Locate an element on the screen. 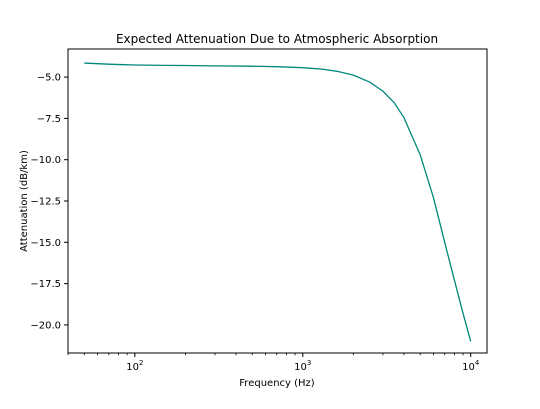 The width and height of the screenshot is (540, 409). y-tick-label: −5.0 is located at coordinates (49, 78).